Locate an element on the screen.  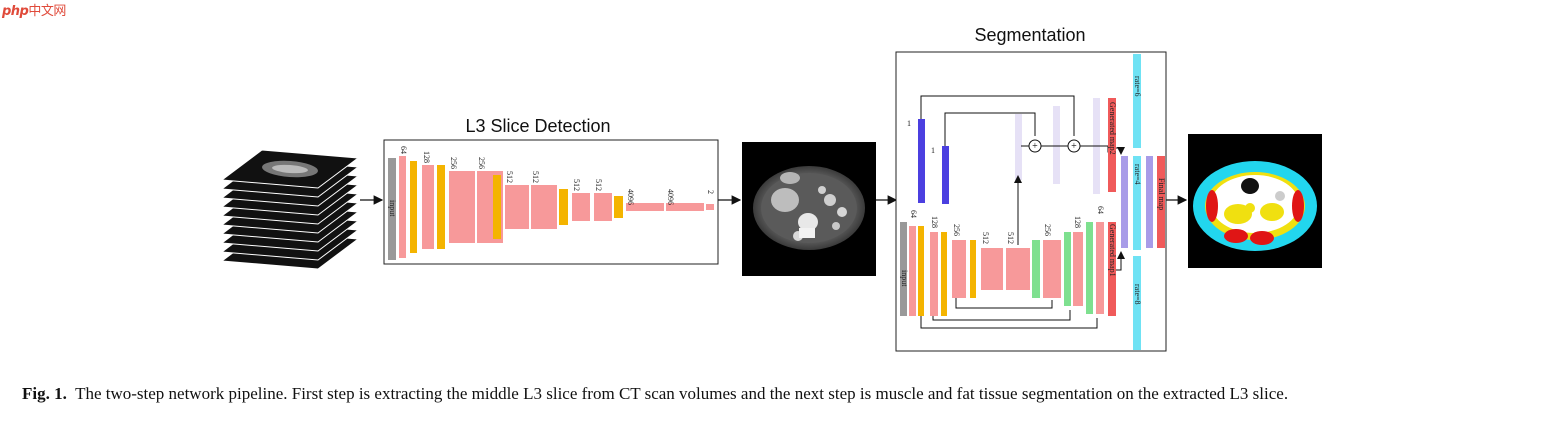
det-input-label: input is located at coordinates (392, 208).